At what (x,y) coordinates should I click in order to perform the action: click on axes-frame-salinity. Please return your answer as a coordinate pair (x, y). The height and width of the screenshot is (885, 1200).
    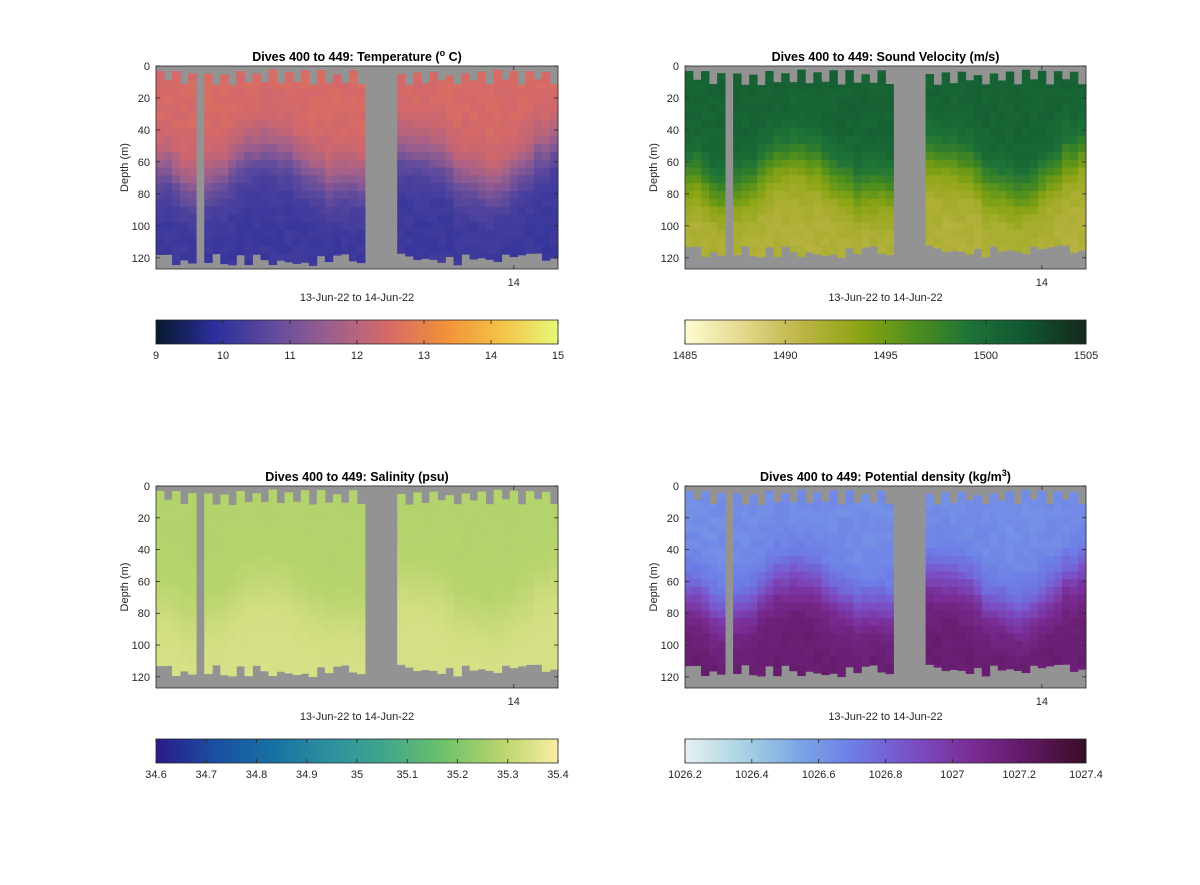
    Looking at the image, I should click on (357, 587).